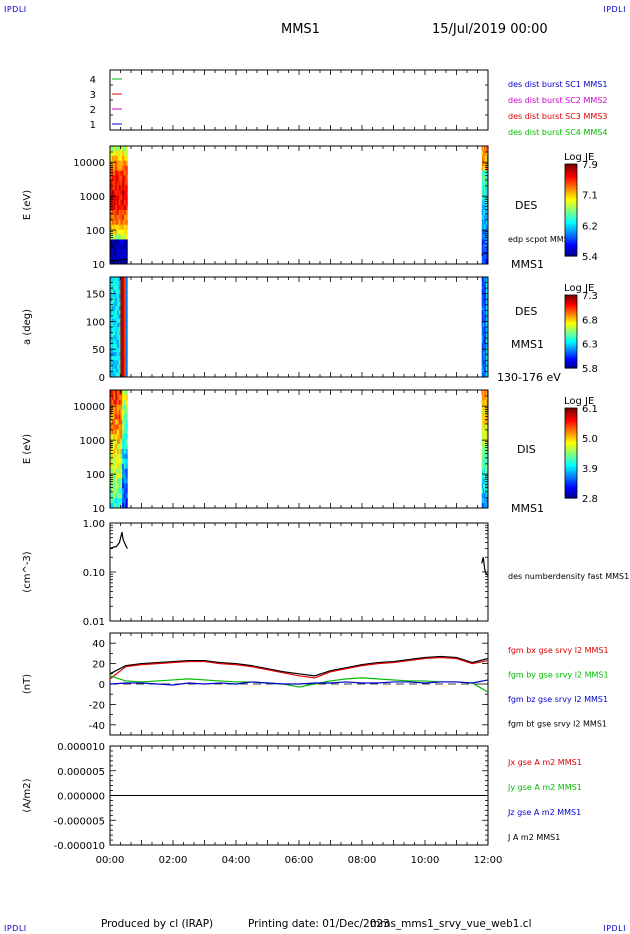  I want to click on des-energy-tick-label: 10, so click(98, 265).